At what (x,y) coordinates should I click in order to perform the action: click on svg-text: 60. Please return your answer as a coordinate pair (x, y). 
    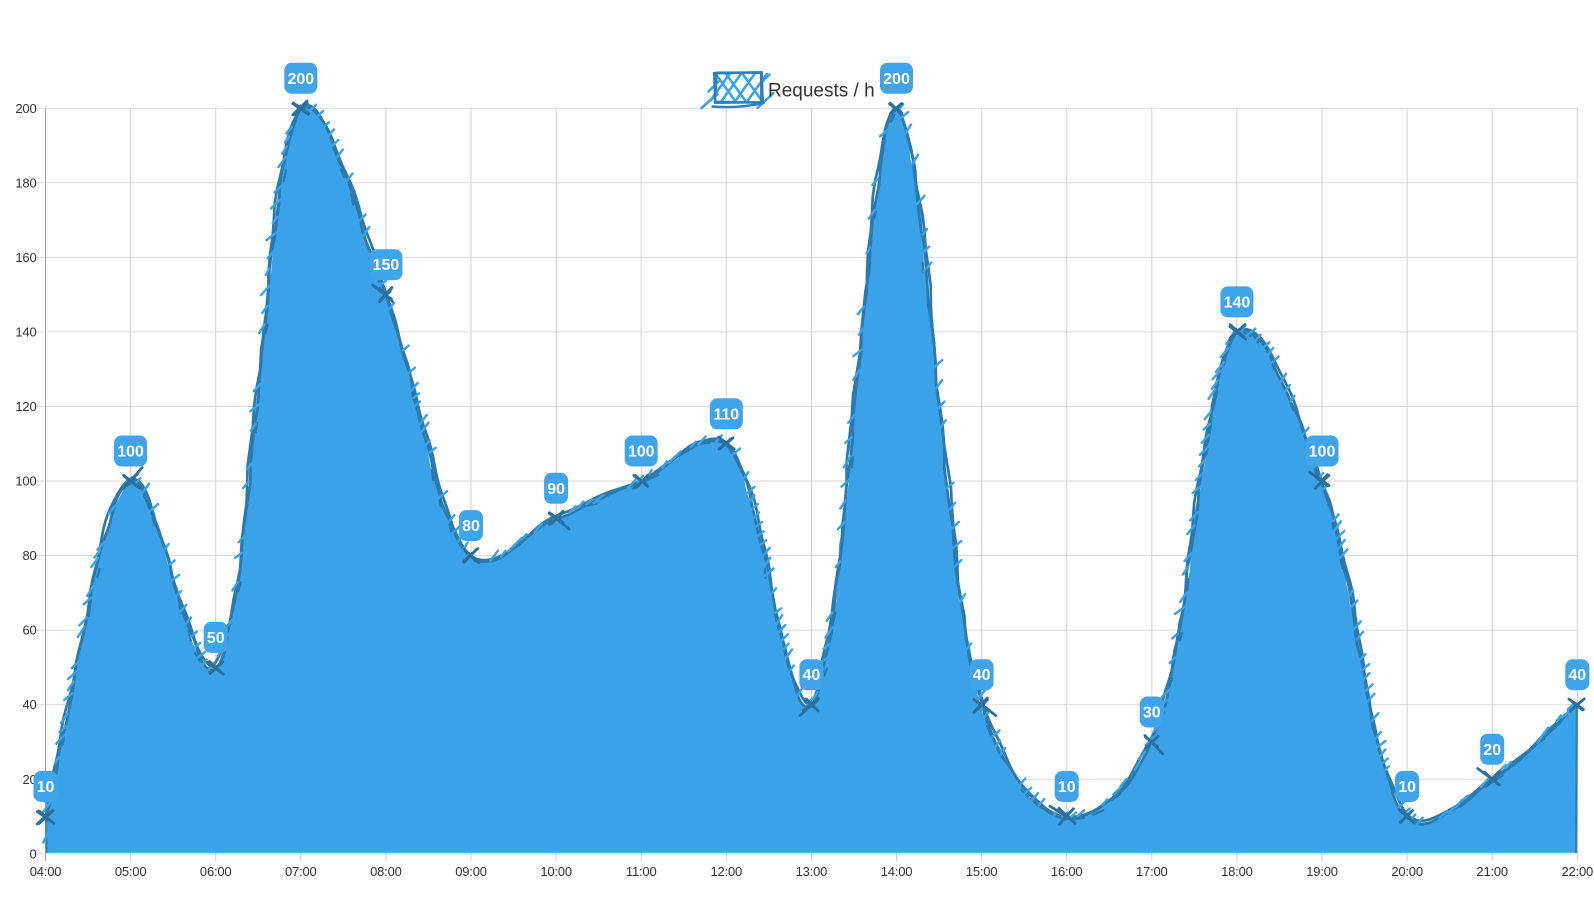
    Looking at the image, I should click on (29, 630).